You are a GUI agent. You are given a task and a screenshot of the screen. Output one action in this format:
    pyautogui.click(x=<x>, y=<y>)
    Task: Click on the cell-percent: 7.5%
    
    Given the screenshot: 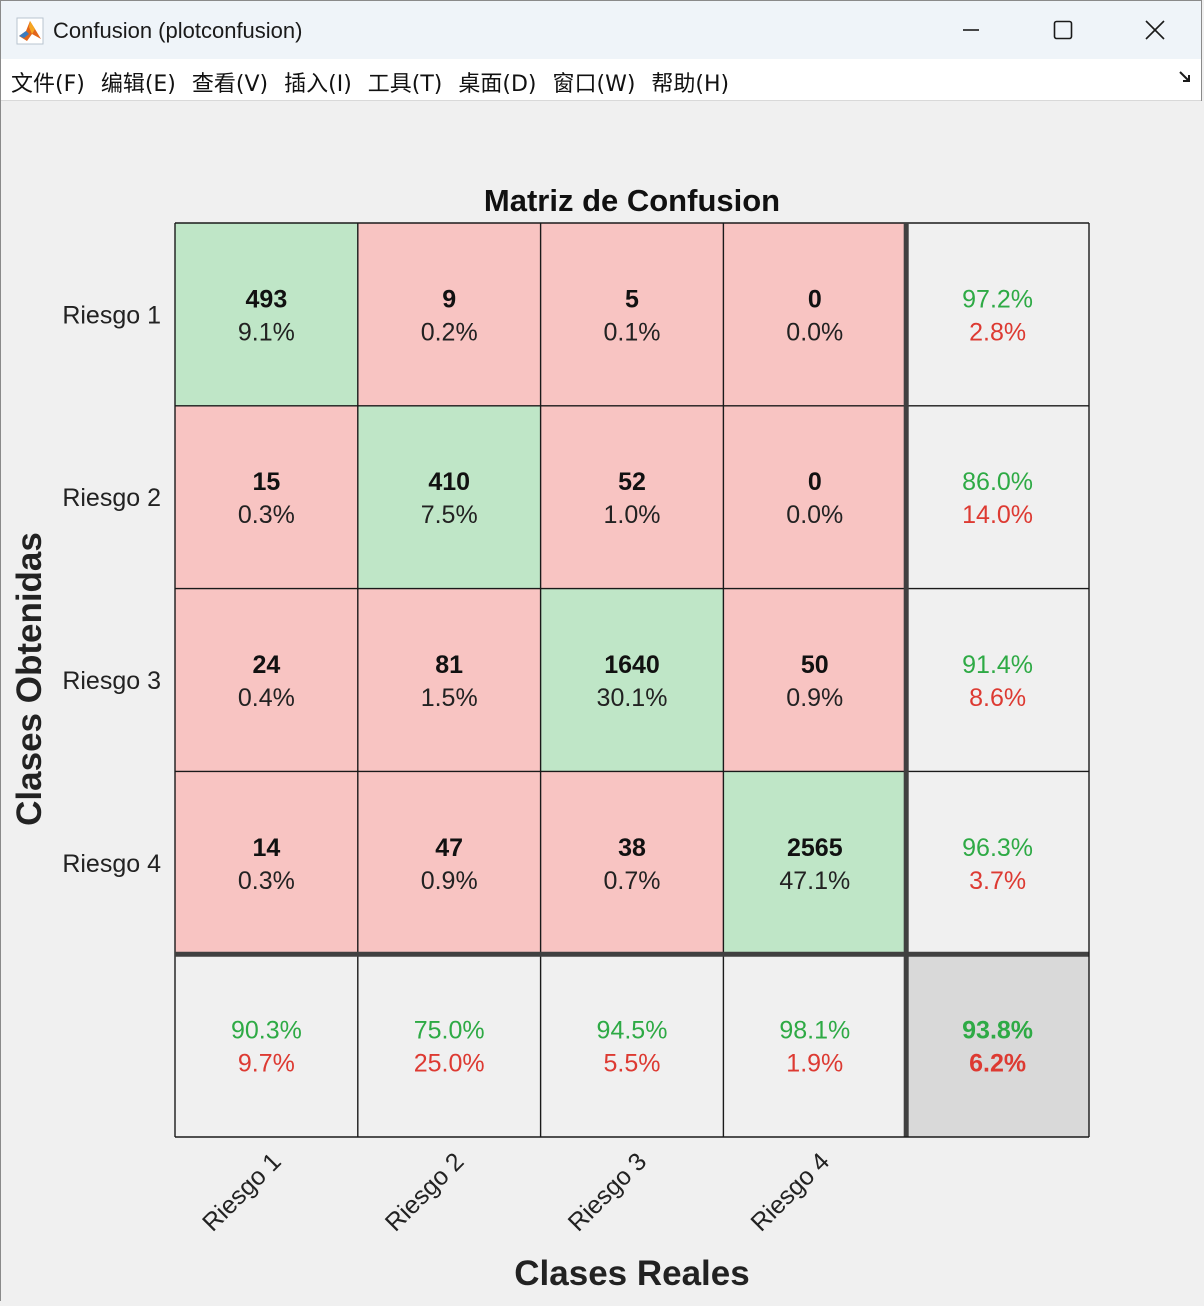 What is the action you would take?
    pyautogui.click(x=449, y=515)
    